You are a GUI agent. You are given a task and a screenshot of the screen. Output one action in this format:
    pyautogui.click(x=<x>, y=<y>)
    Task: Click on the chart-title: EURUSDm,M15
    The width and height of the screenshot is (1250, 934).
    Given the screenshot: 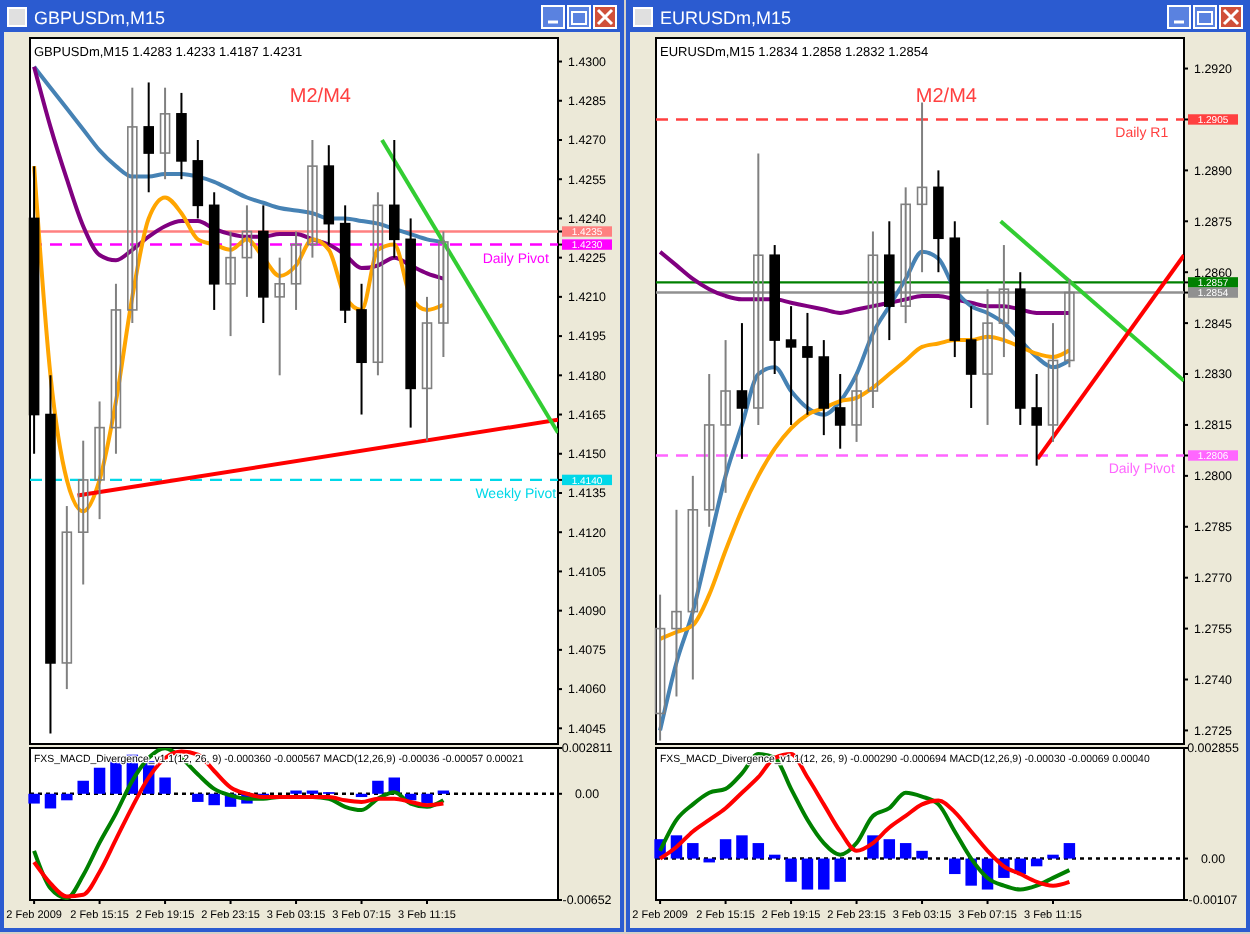 What is the action you would take?
    pyautogui.click(x=726, y=18)
    